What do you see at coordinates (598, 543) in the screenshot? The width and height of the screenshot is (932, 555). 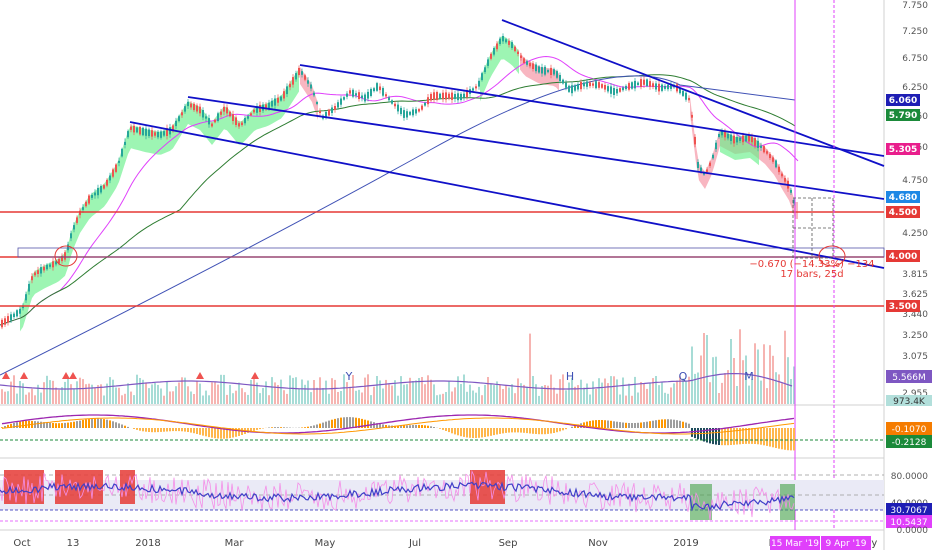 I see `time-tick-label: Nov` at bounding box center [598, 543].